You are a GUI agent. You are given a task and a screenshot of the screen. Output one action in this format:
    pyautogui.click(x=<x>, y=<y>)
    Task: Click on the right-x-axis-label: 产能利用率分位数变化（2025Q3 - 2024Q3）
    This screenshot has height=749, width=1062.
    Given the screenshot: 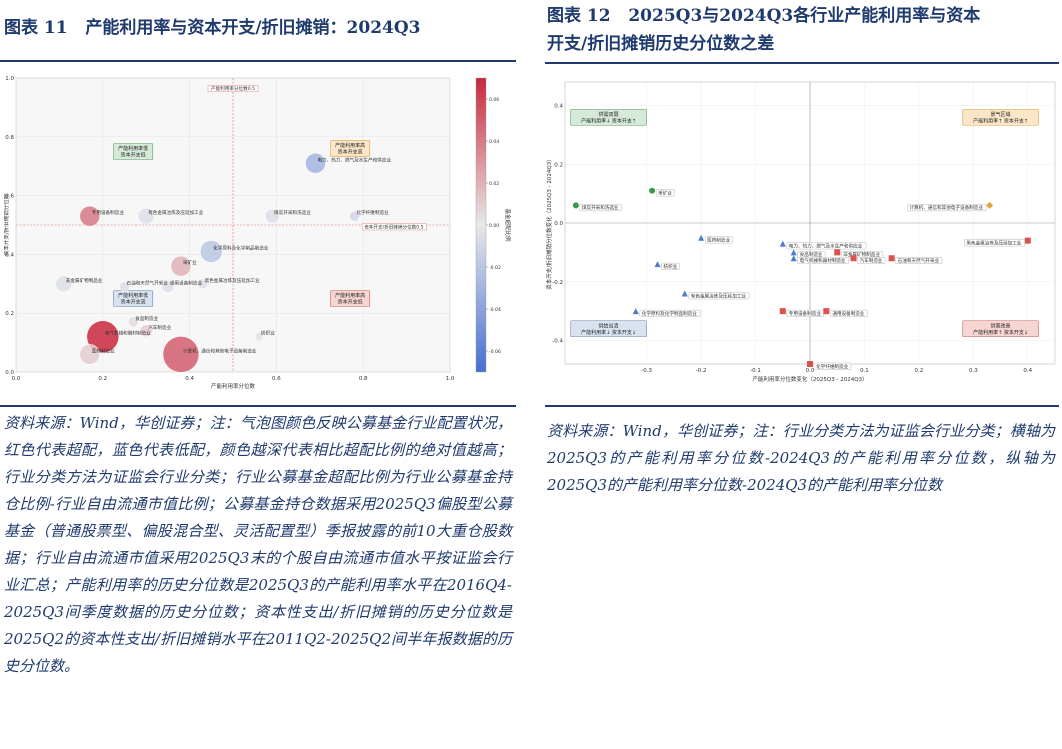 What is the action you would take?
    pyautogui.click(x=809, y=379)
    